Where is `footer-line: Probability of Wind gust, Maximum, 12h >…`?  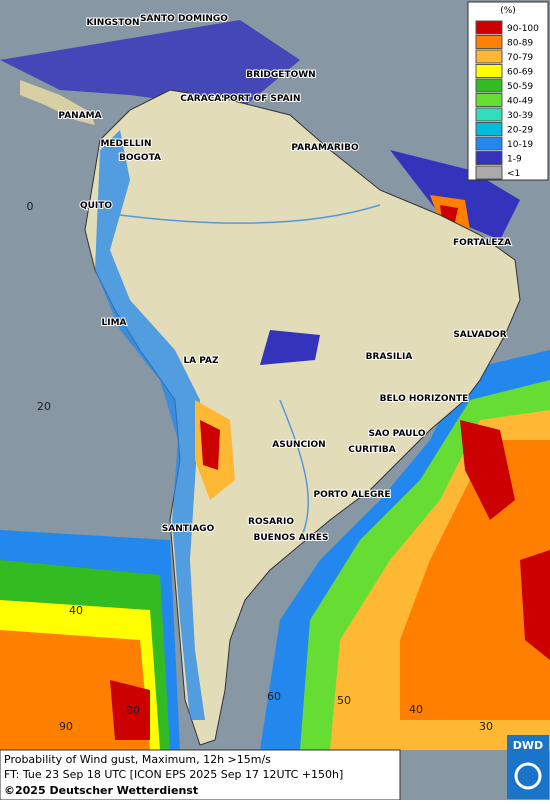 footer-line: Probability of Wind gust, Maximum, 12h >… is located at coordinates (137, 759).